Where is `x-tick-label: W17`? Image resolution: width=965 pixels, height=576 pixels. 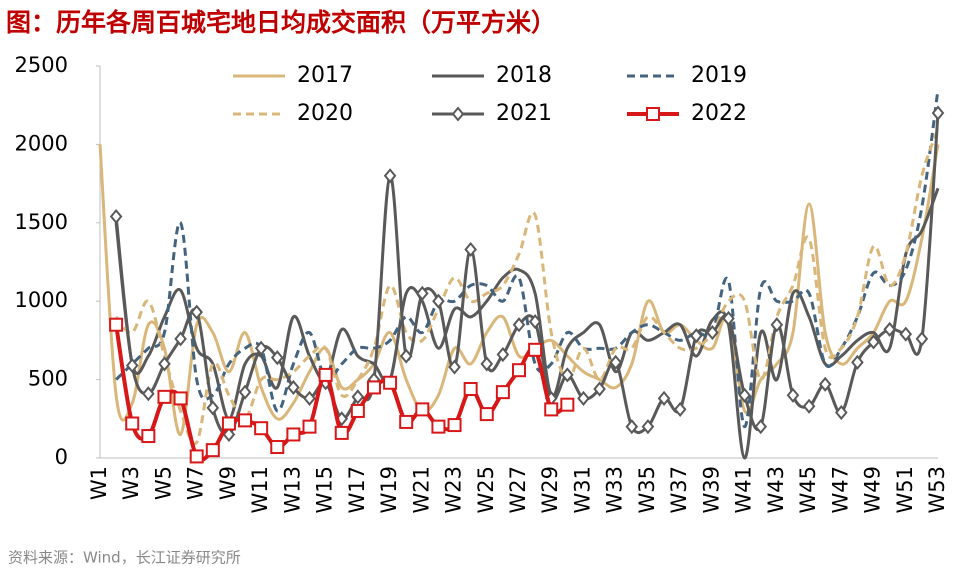 x-tick-label: W17 is located at coordinates (357, 490).